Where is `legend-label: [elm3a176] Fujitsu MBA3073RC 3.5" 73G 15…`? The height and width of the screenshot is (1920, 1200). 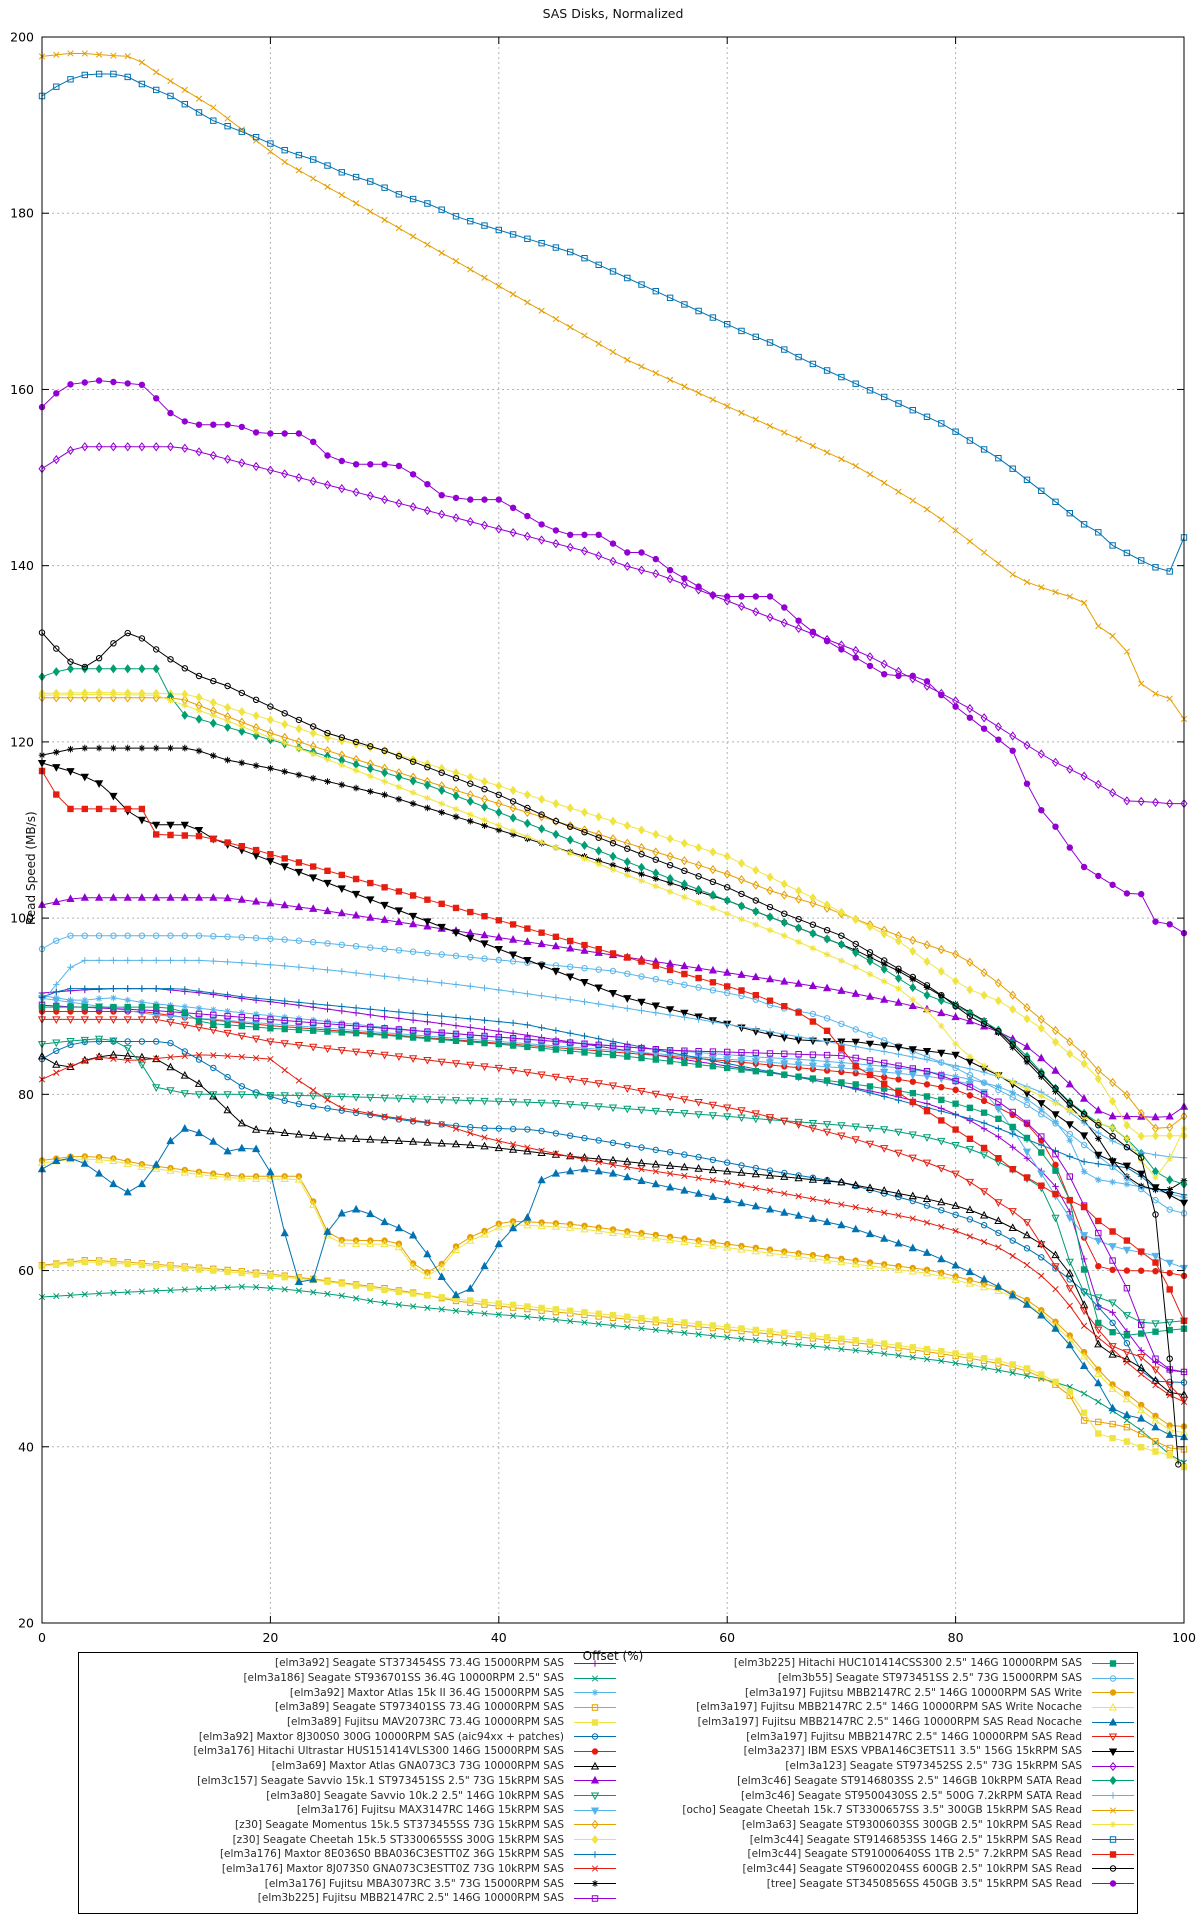 legend-label: [elm3a176] Fujitsu MBA3073RC 3.5" 73G 15… is located at coordinates (414, 1883).